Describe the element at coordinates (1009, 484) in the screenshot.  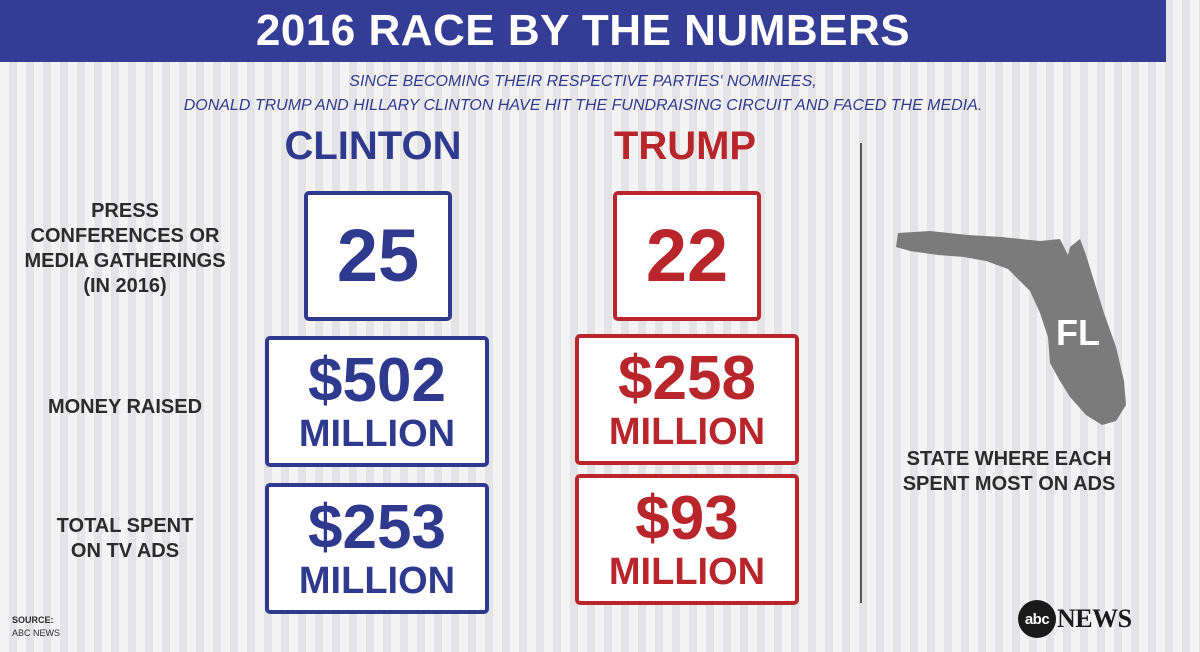
I see `label-line: SPENT MOST ON ADS` at that location.